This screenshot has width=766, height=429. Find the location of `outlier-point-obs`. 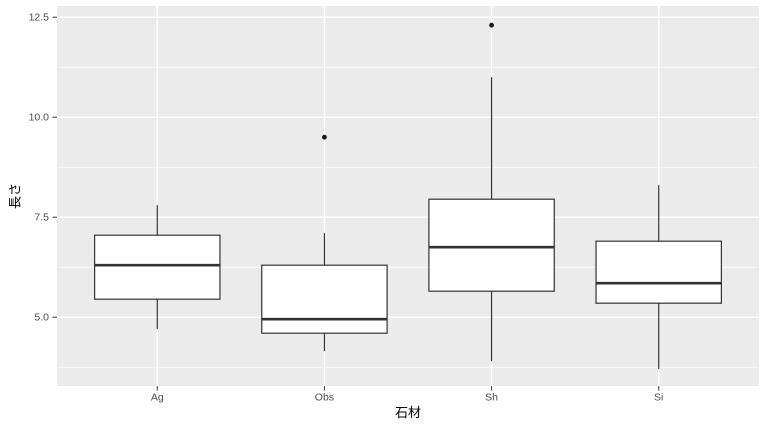

outlier-point-obs is located at coordinates (324, 137).